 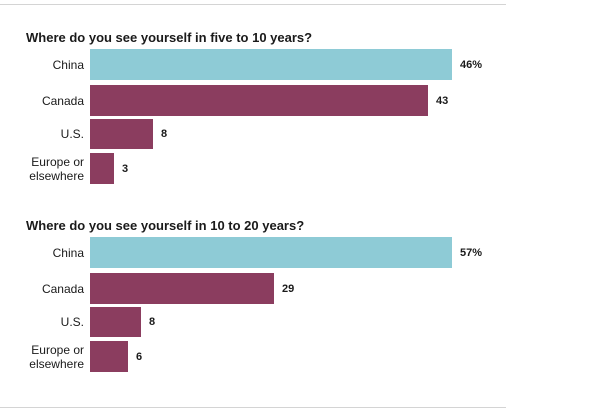 What do you see at coordinates (298, 288) in the screenshot?
I see `bar-row: Canada 29` at bounding box center [298, 288].